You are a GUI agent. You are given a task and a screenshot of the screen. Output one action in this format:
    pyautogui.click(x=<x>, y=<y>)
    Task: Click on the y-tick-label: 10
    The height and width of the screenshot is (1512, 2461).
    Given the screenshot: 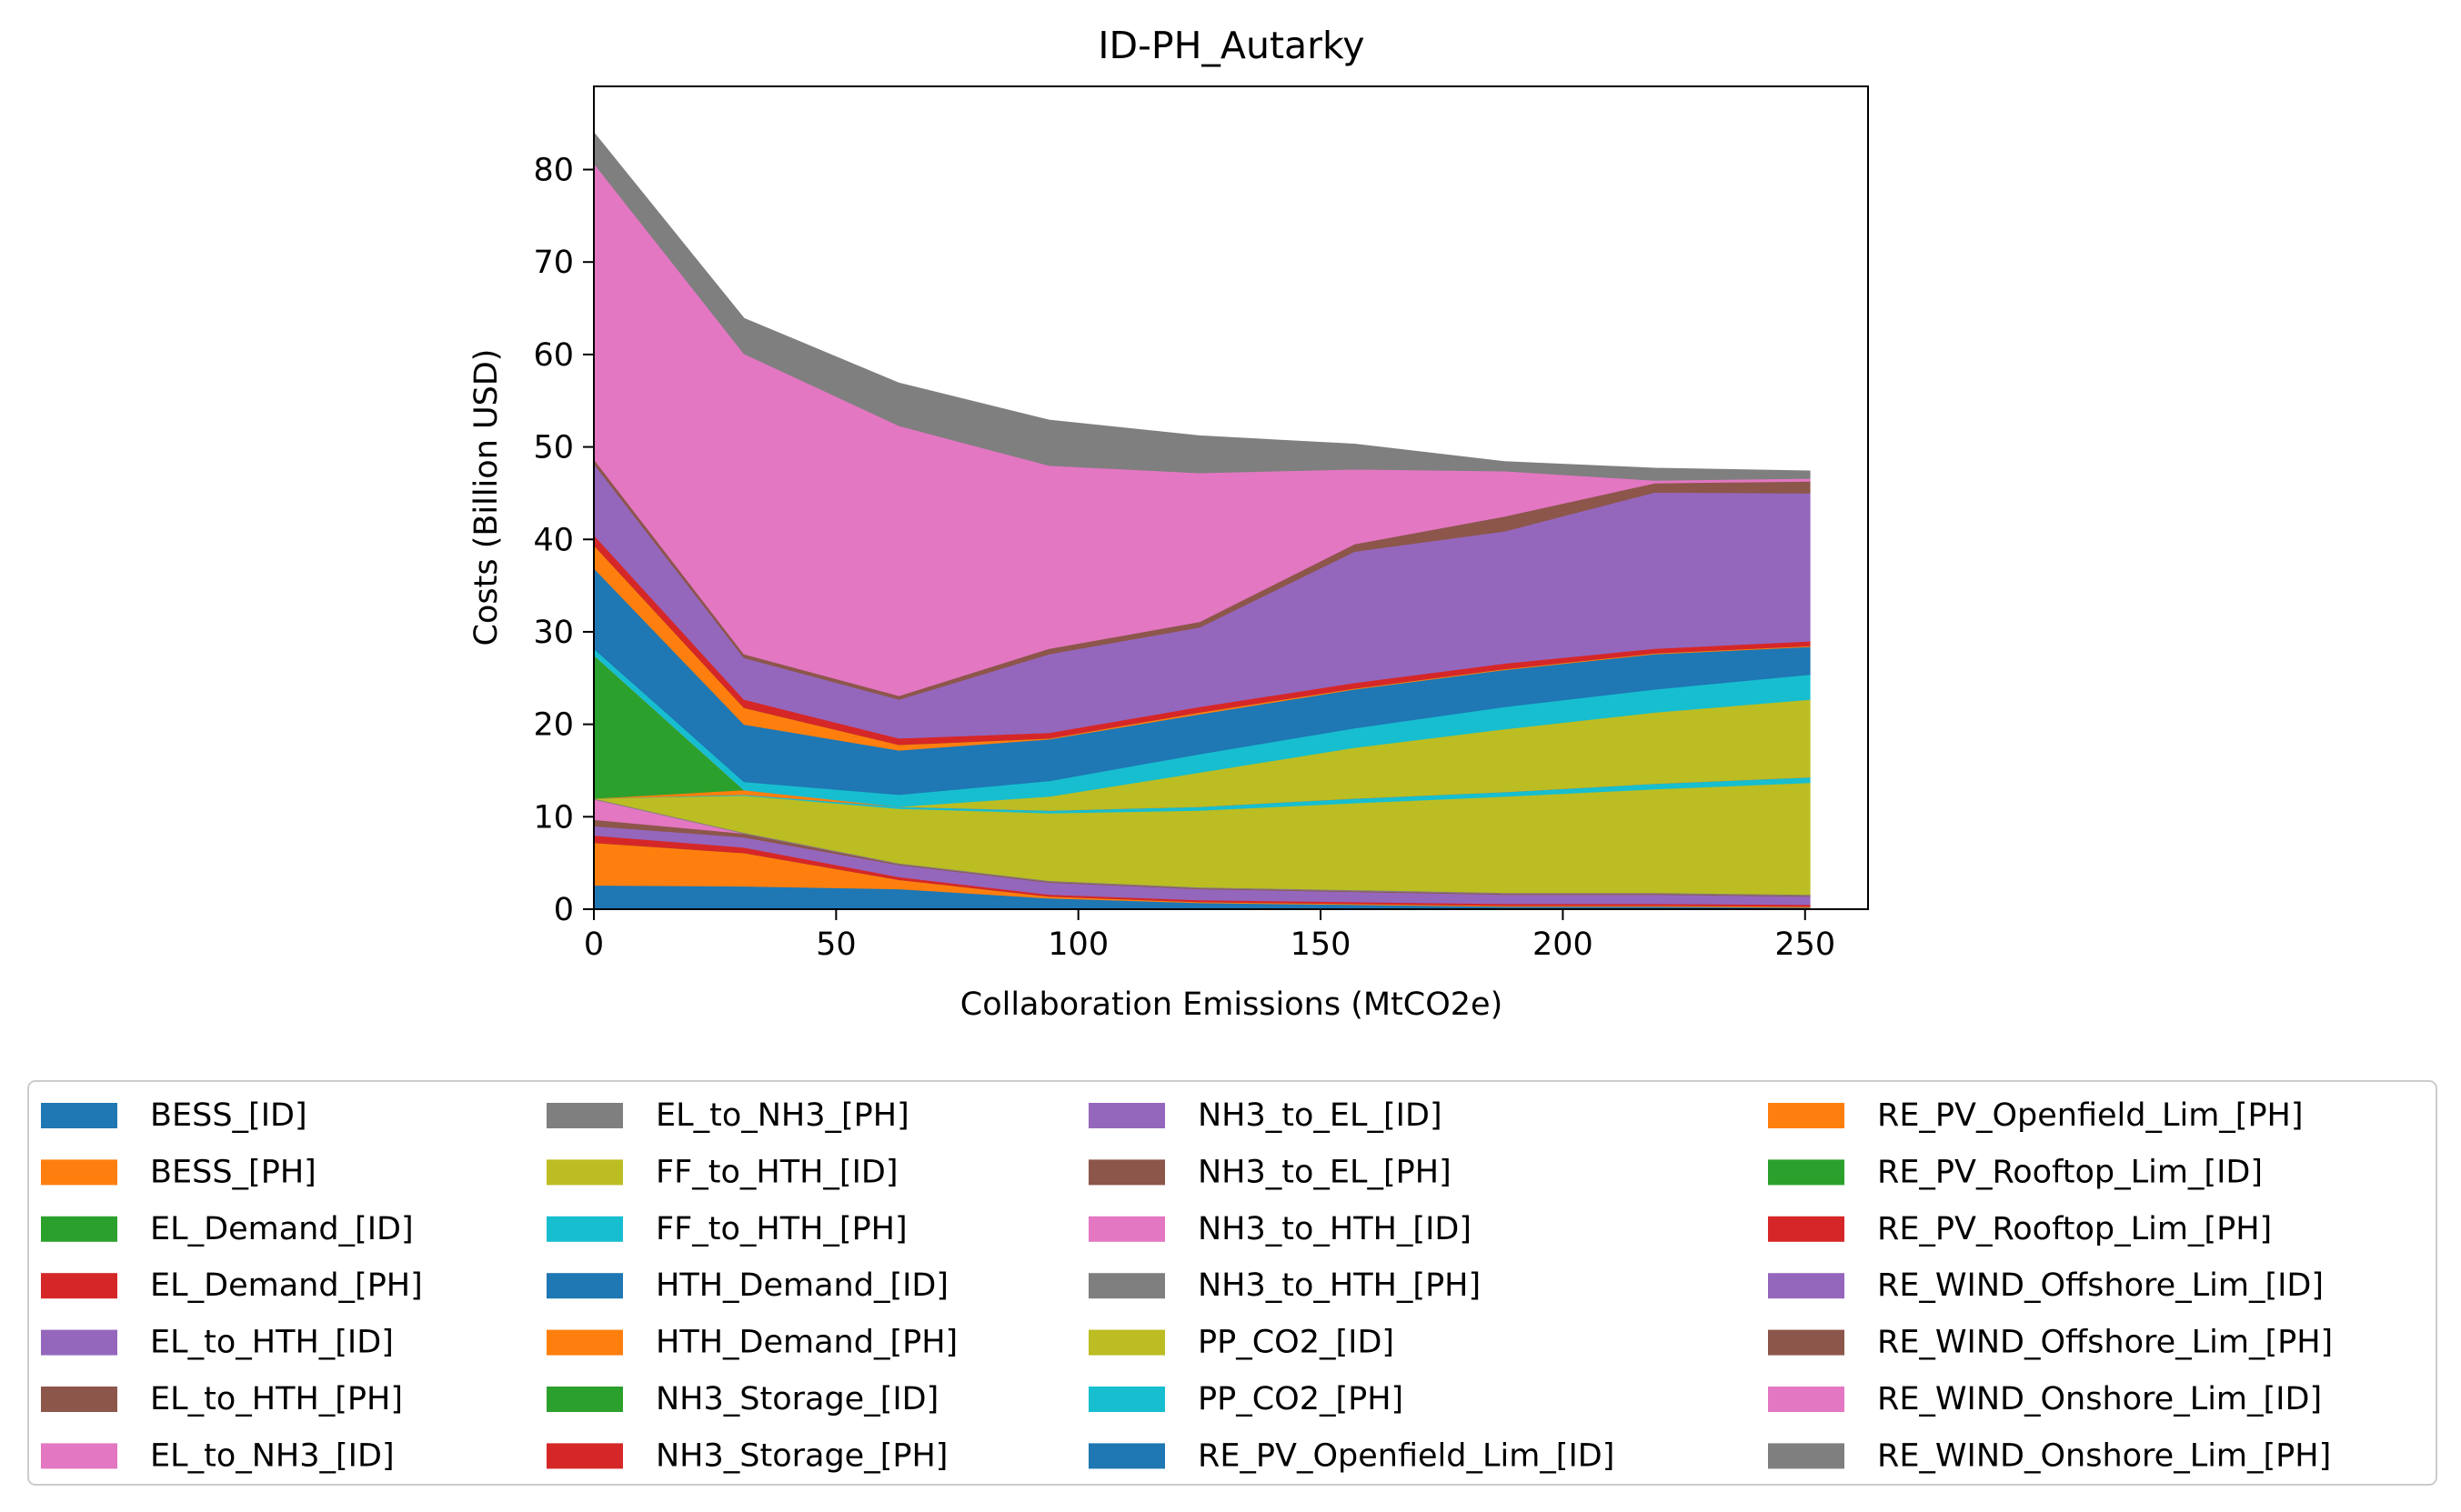 What is the action you would take?
    pyautogui.click(x=553, y=817)
    